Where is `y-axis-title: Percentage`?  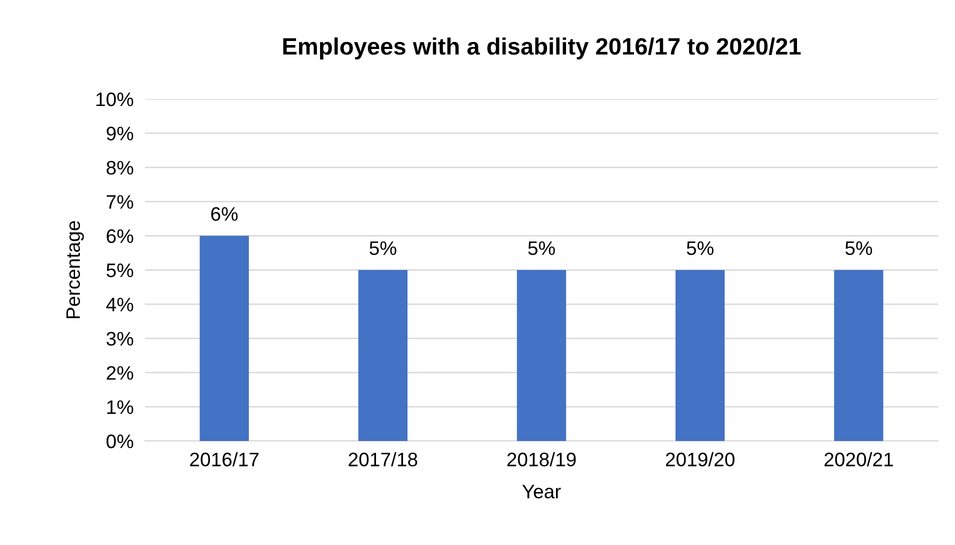 y-axis-title: Percentage is located at coordinates (75, 269).